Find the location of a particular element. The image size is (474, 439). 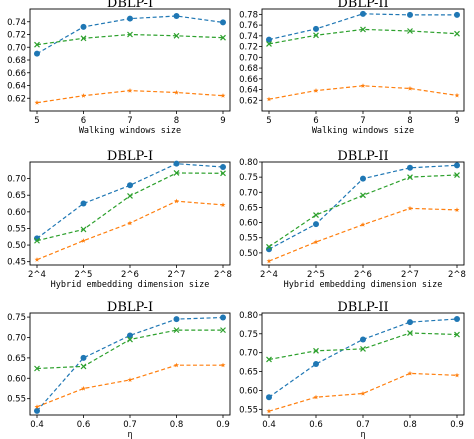

y-tick-label: 0.62 is located at coordinates (16, 99).